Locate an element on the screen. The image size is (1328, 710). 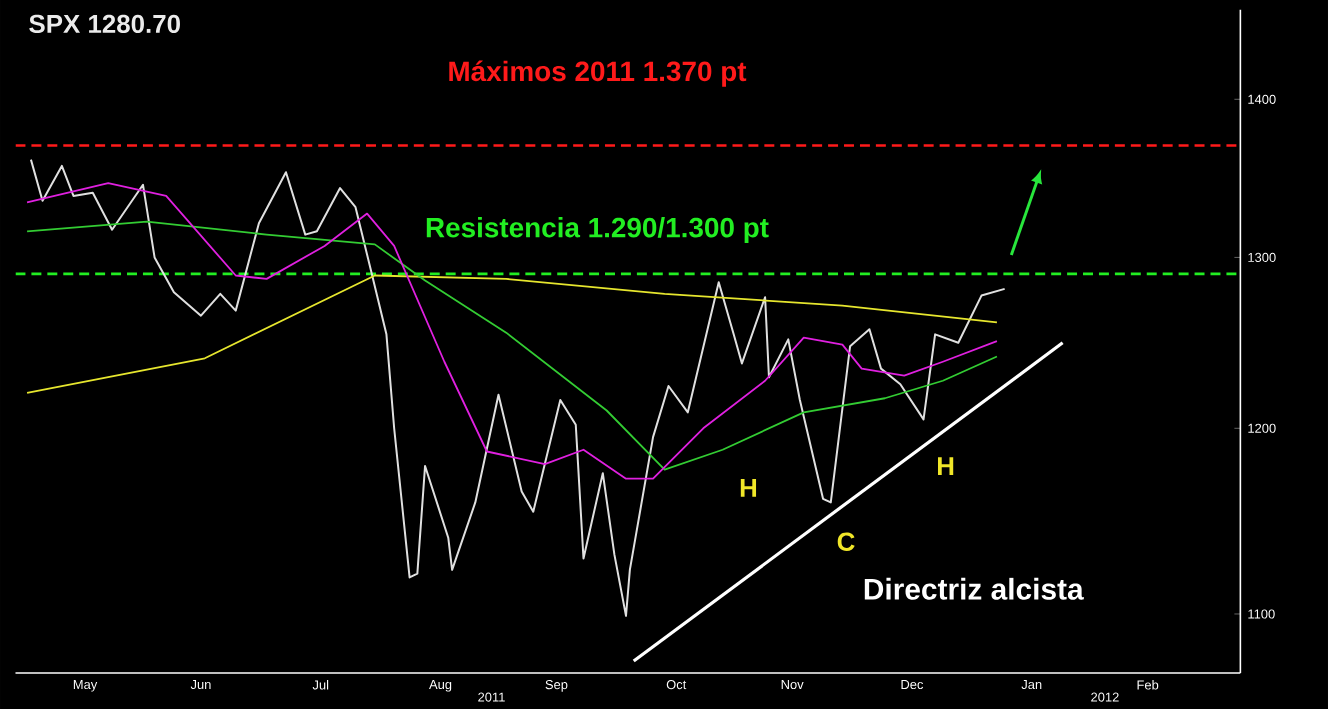
text: Directriz alcista is located at coordinates (974, 589).